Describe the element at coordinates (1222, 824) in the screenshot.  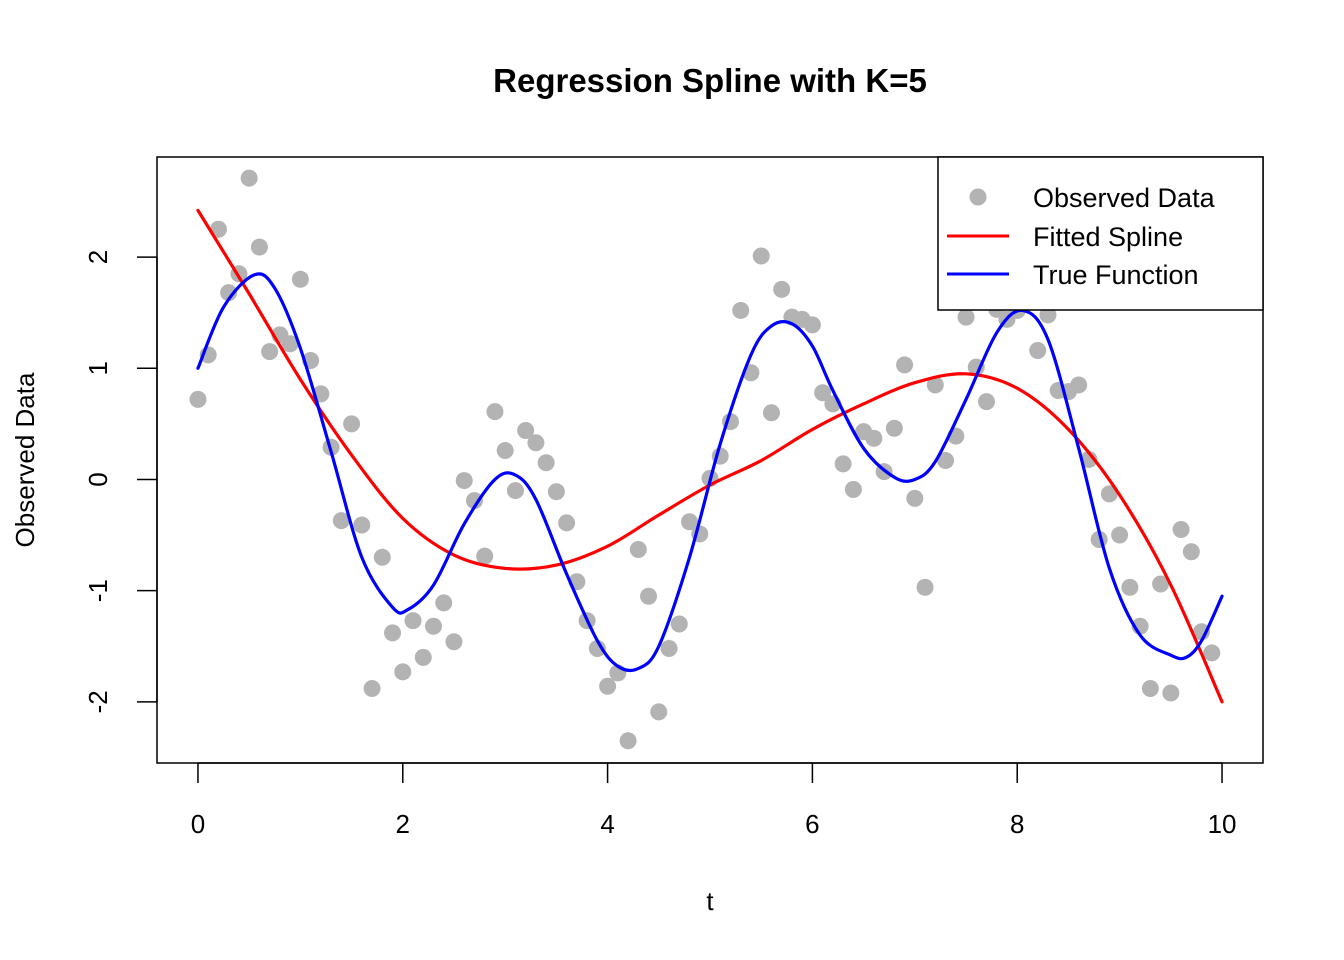
I see `x-tick-label: 10` at that location.